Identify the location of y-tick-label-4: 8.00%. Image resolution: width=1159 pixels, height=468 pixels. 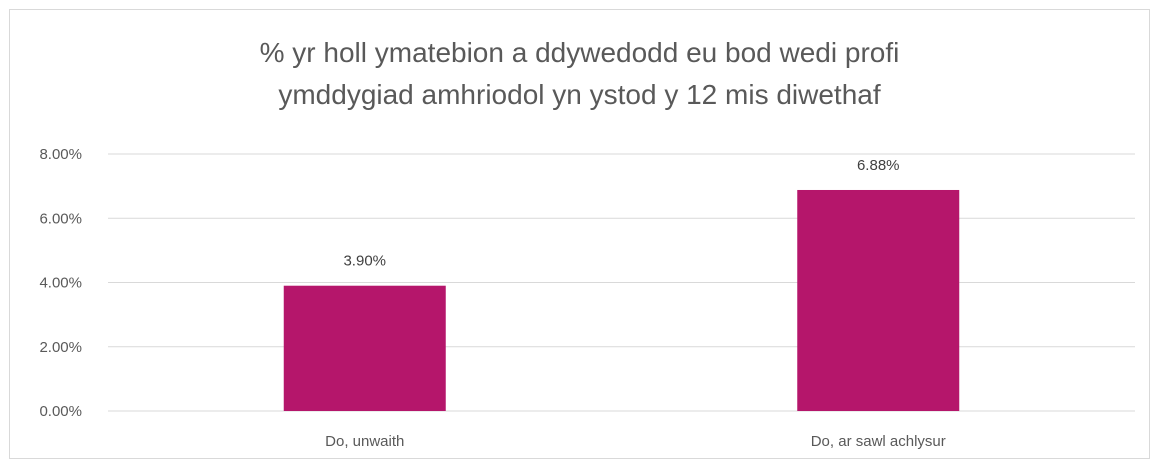
(60, 154).